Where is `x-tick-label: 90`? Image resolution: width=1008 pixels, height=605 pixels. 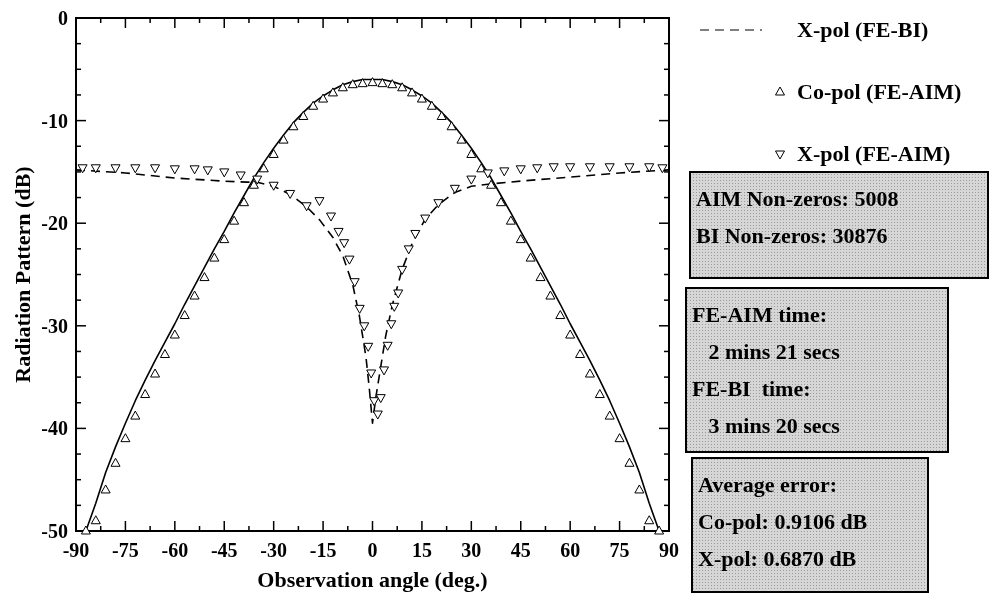 x-tick-label: 90 is located at coordinates (669, 550).